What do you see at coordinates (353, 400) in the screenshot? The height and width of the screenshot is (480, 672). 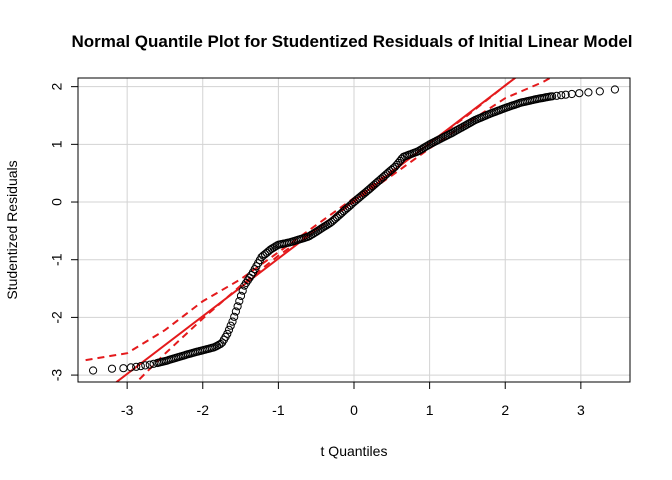 I see `x-axis: -3 -2 -1 0 1 2 3` at bounding box center [353, 400].